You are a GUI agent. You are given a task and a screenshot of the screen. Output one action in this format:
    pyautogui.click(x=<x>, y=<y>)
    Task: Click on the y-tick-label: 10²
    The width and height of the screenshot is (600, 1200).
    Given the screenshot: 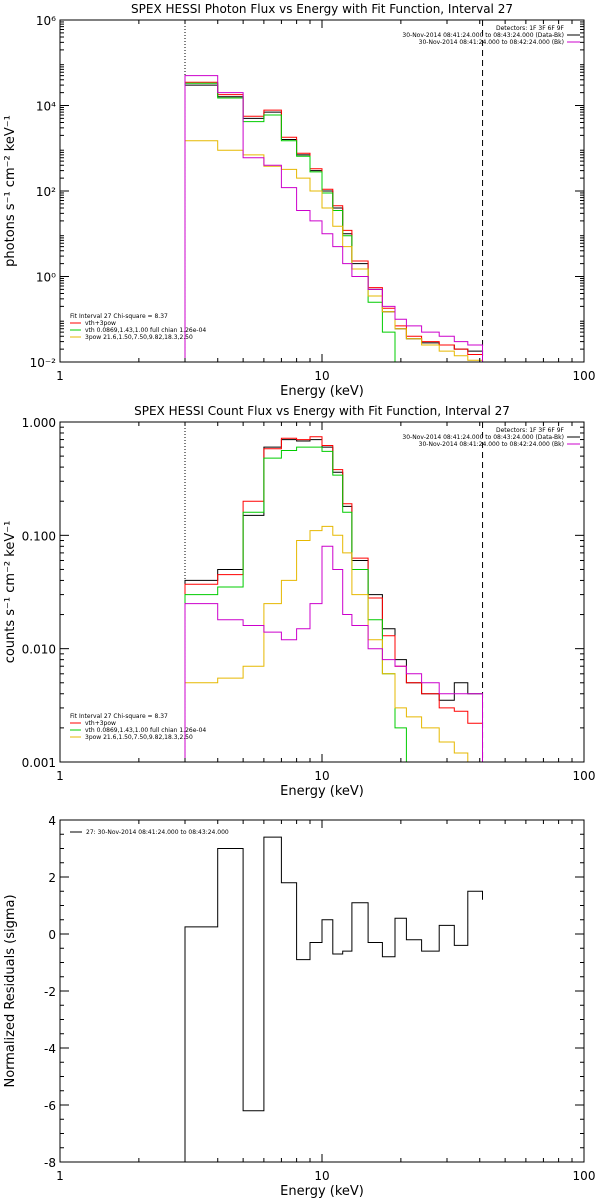 What is the action you would take?
    pyautogui.click(x=46, y=192)
    